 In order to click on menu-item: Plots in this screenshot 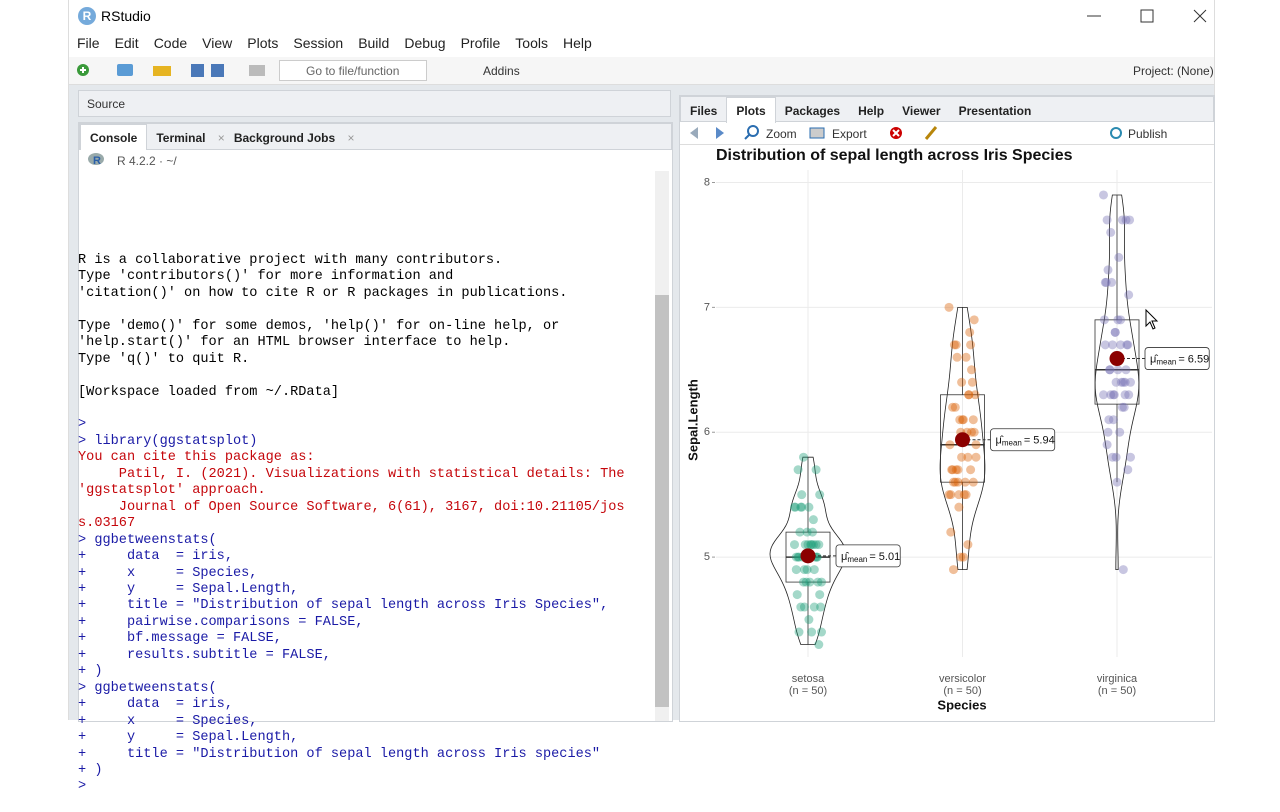, I will do `click(263, 43)`.